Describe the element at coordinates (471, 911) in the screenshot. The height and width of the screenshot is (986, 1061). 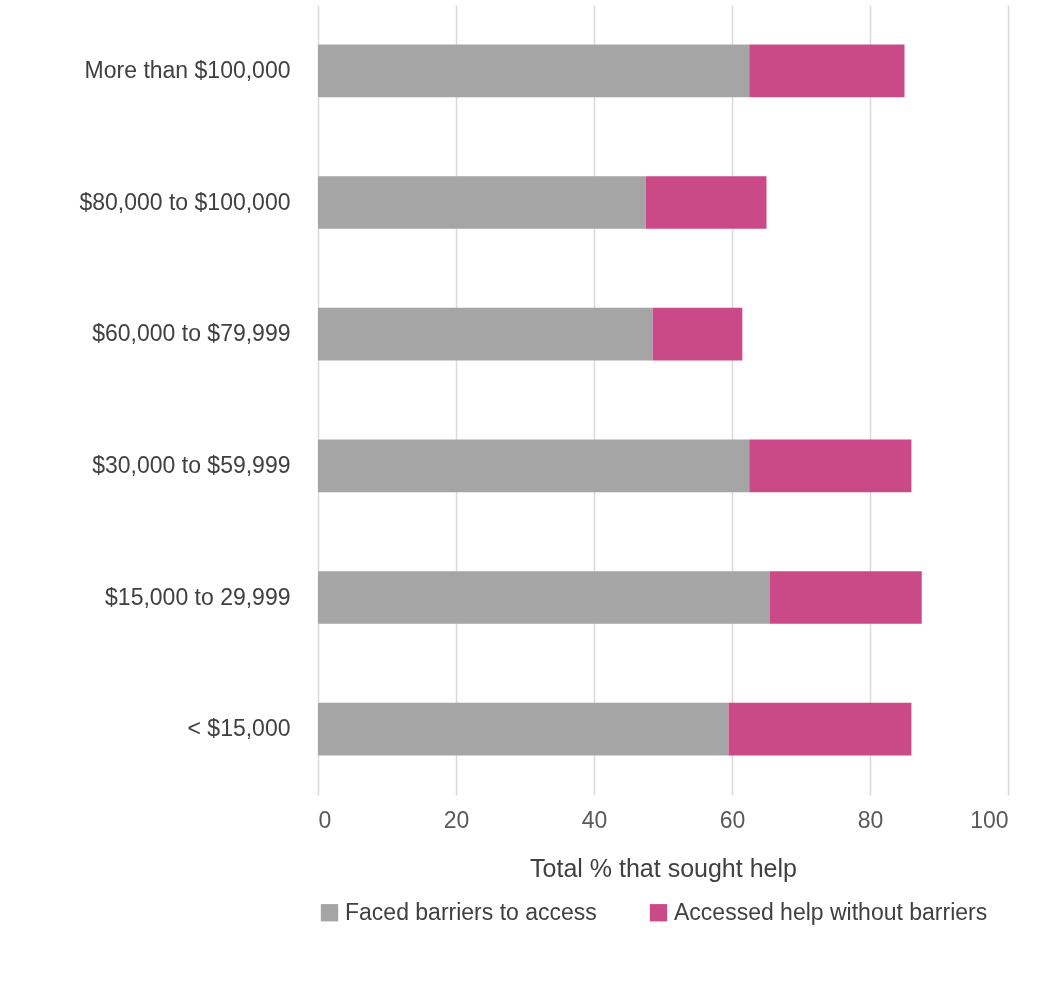
I see `legend-label: Faced barriers to access` at that location.